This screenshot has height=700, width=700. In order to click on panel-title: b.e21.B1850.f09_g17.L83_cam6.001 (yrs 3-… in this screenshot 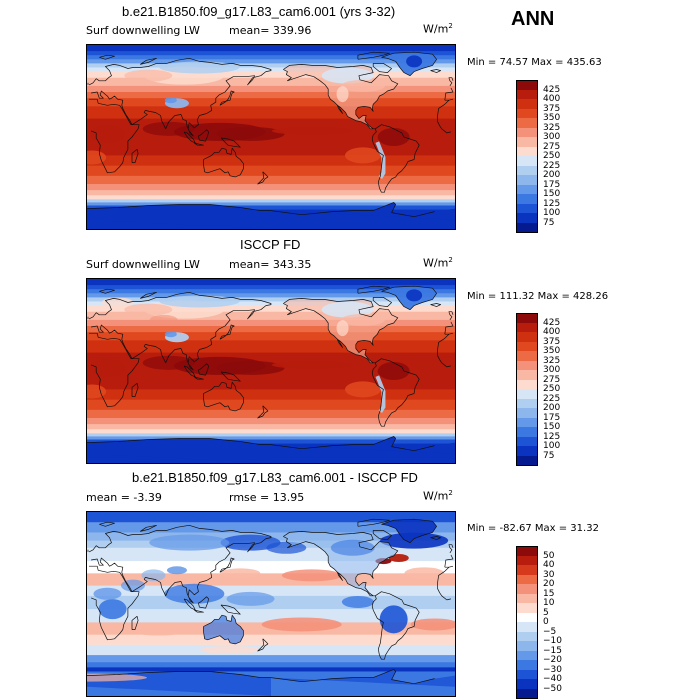, I will do `click(259, 11)`.